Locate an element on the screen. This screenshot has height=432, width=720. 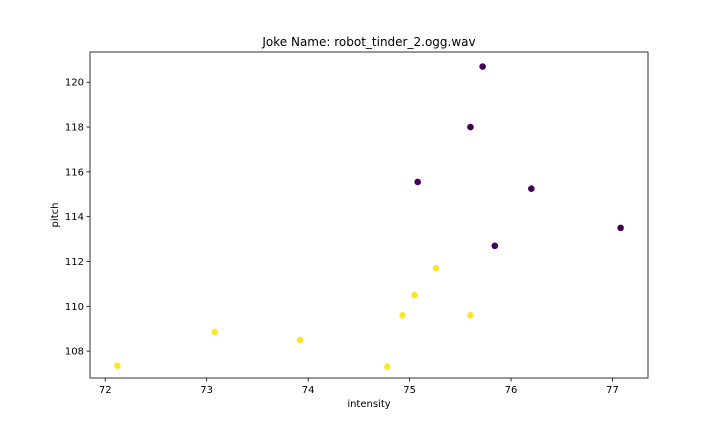
y-tick-label: 108 is located at coordinates (74, 352).